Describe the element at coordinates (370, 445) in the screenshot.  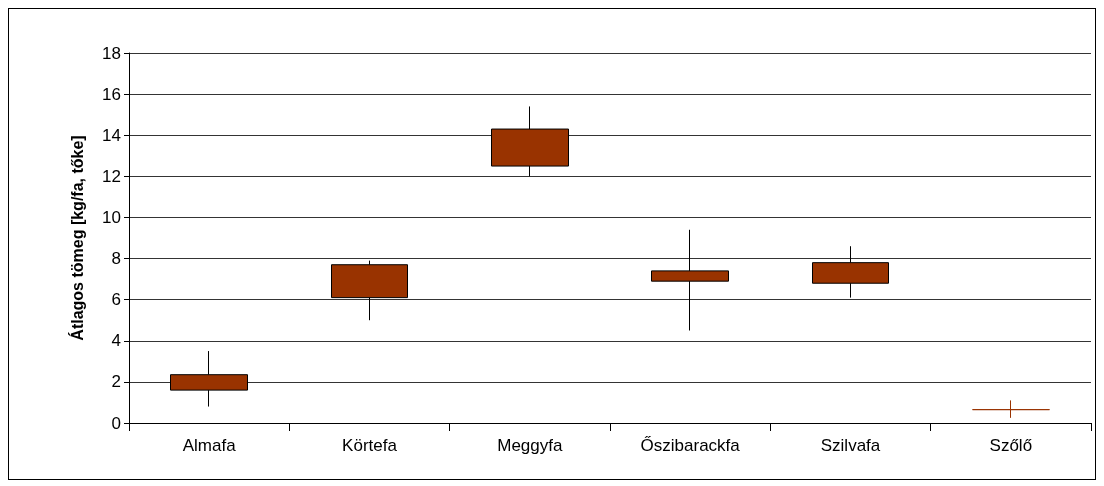
I see `x-tick-label: Körtefa` at that location.